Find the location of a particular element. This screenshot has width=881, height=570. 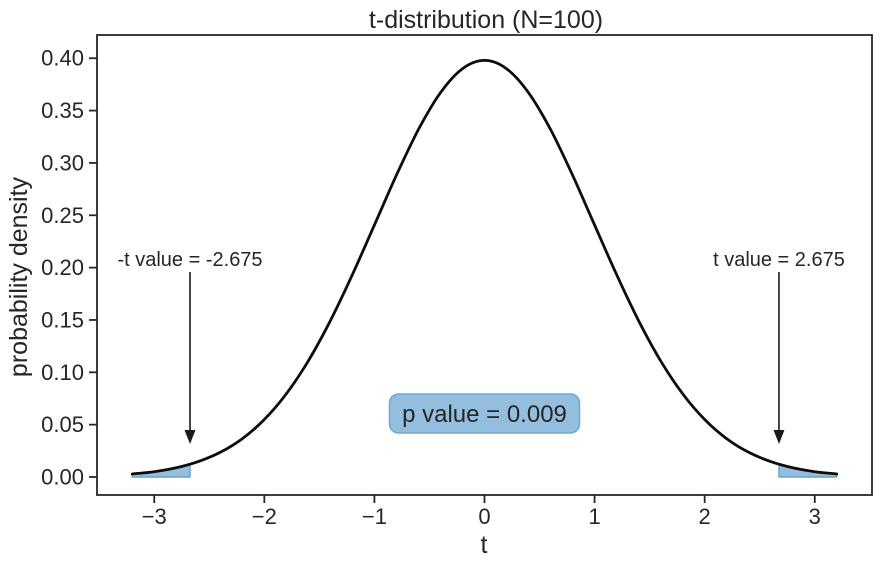

y-tick-label: 0.10 is located at coordinates (62, 372).